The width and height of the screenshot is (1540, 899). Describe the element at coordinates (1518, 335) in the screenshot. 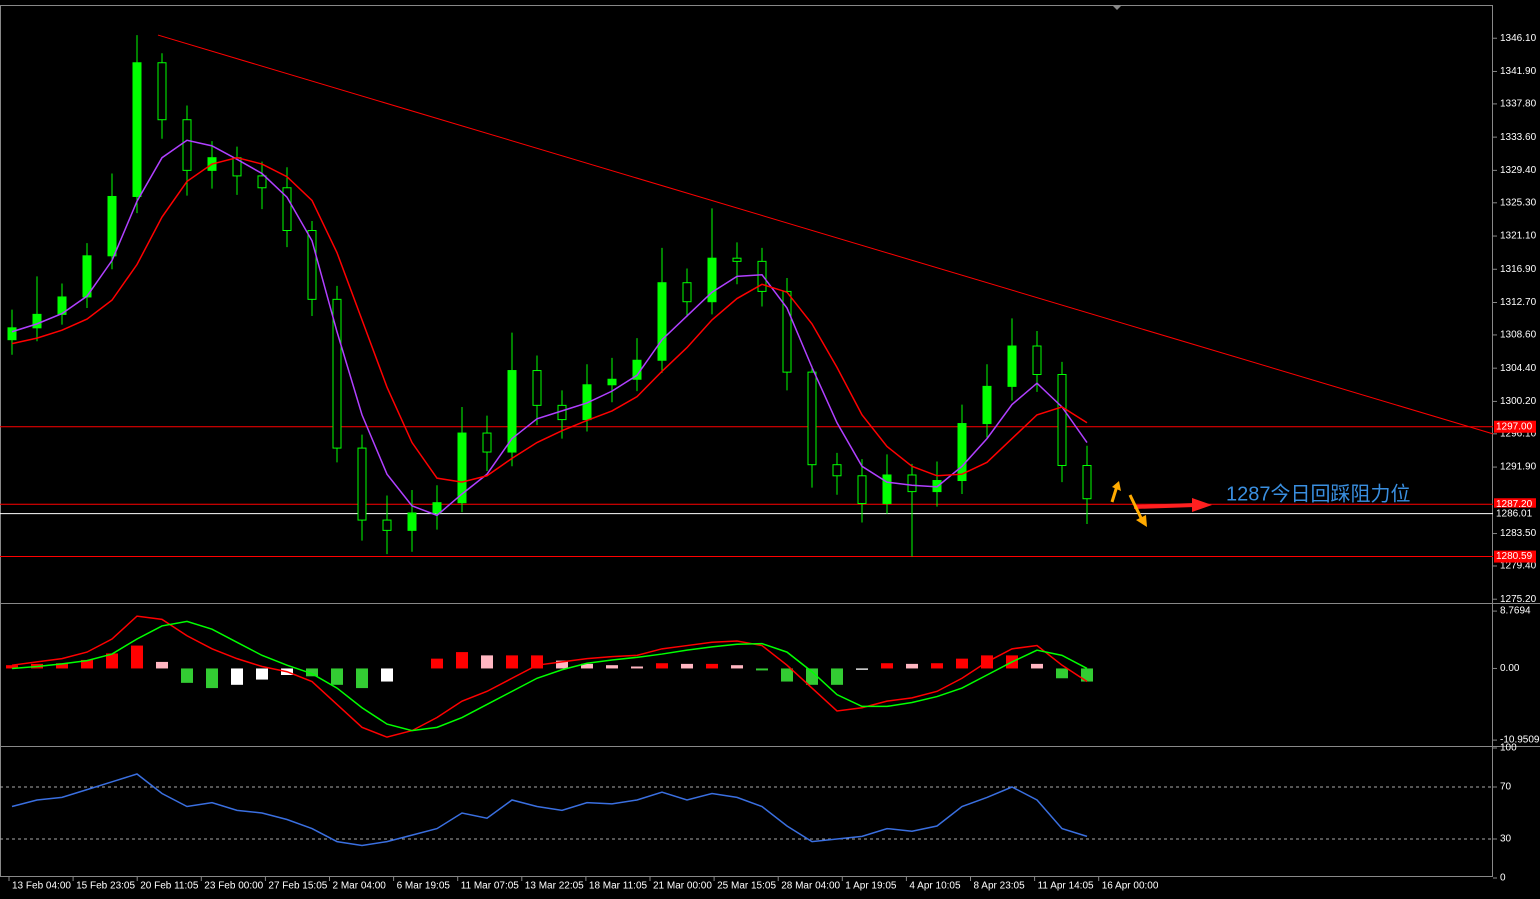

I see `y-tick-label: 1308.60` at that location.